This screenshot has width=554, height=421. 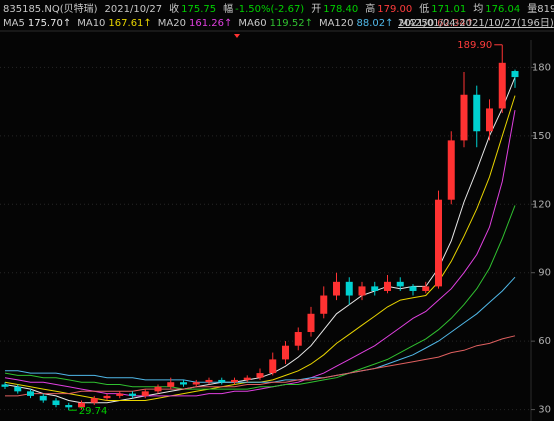 I want to click on legend-value: 167.61↑, so click(x=129, y=23).